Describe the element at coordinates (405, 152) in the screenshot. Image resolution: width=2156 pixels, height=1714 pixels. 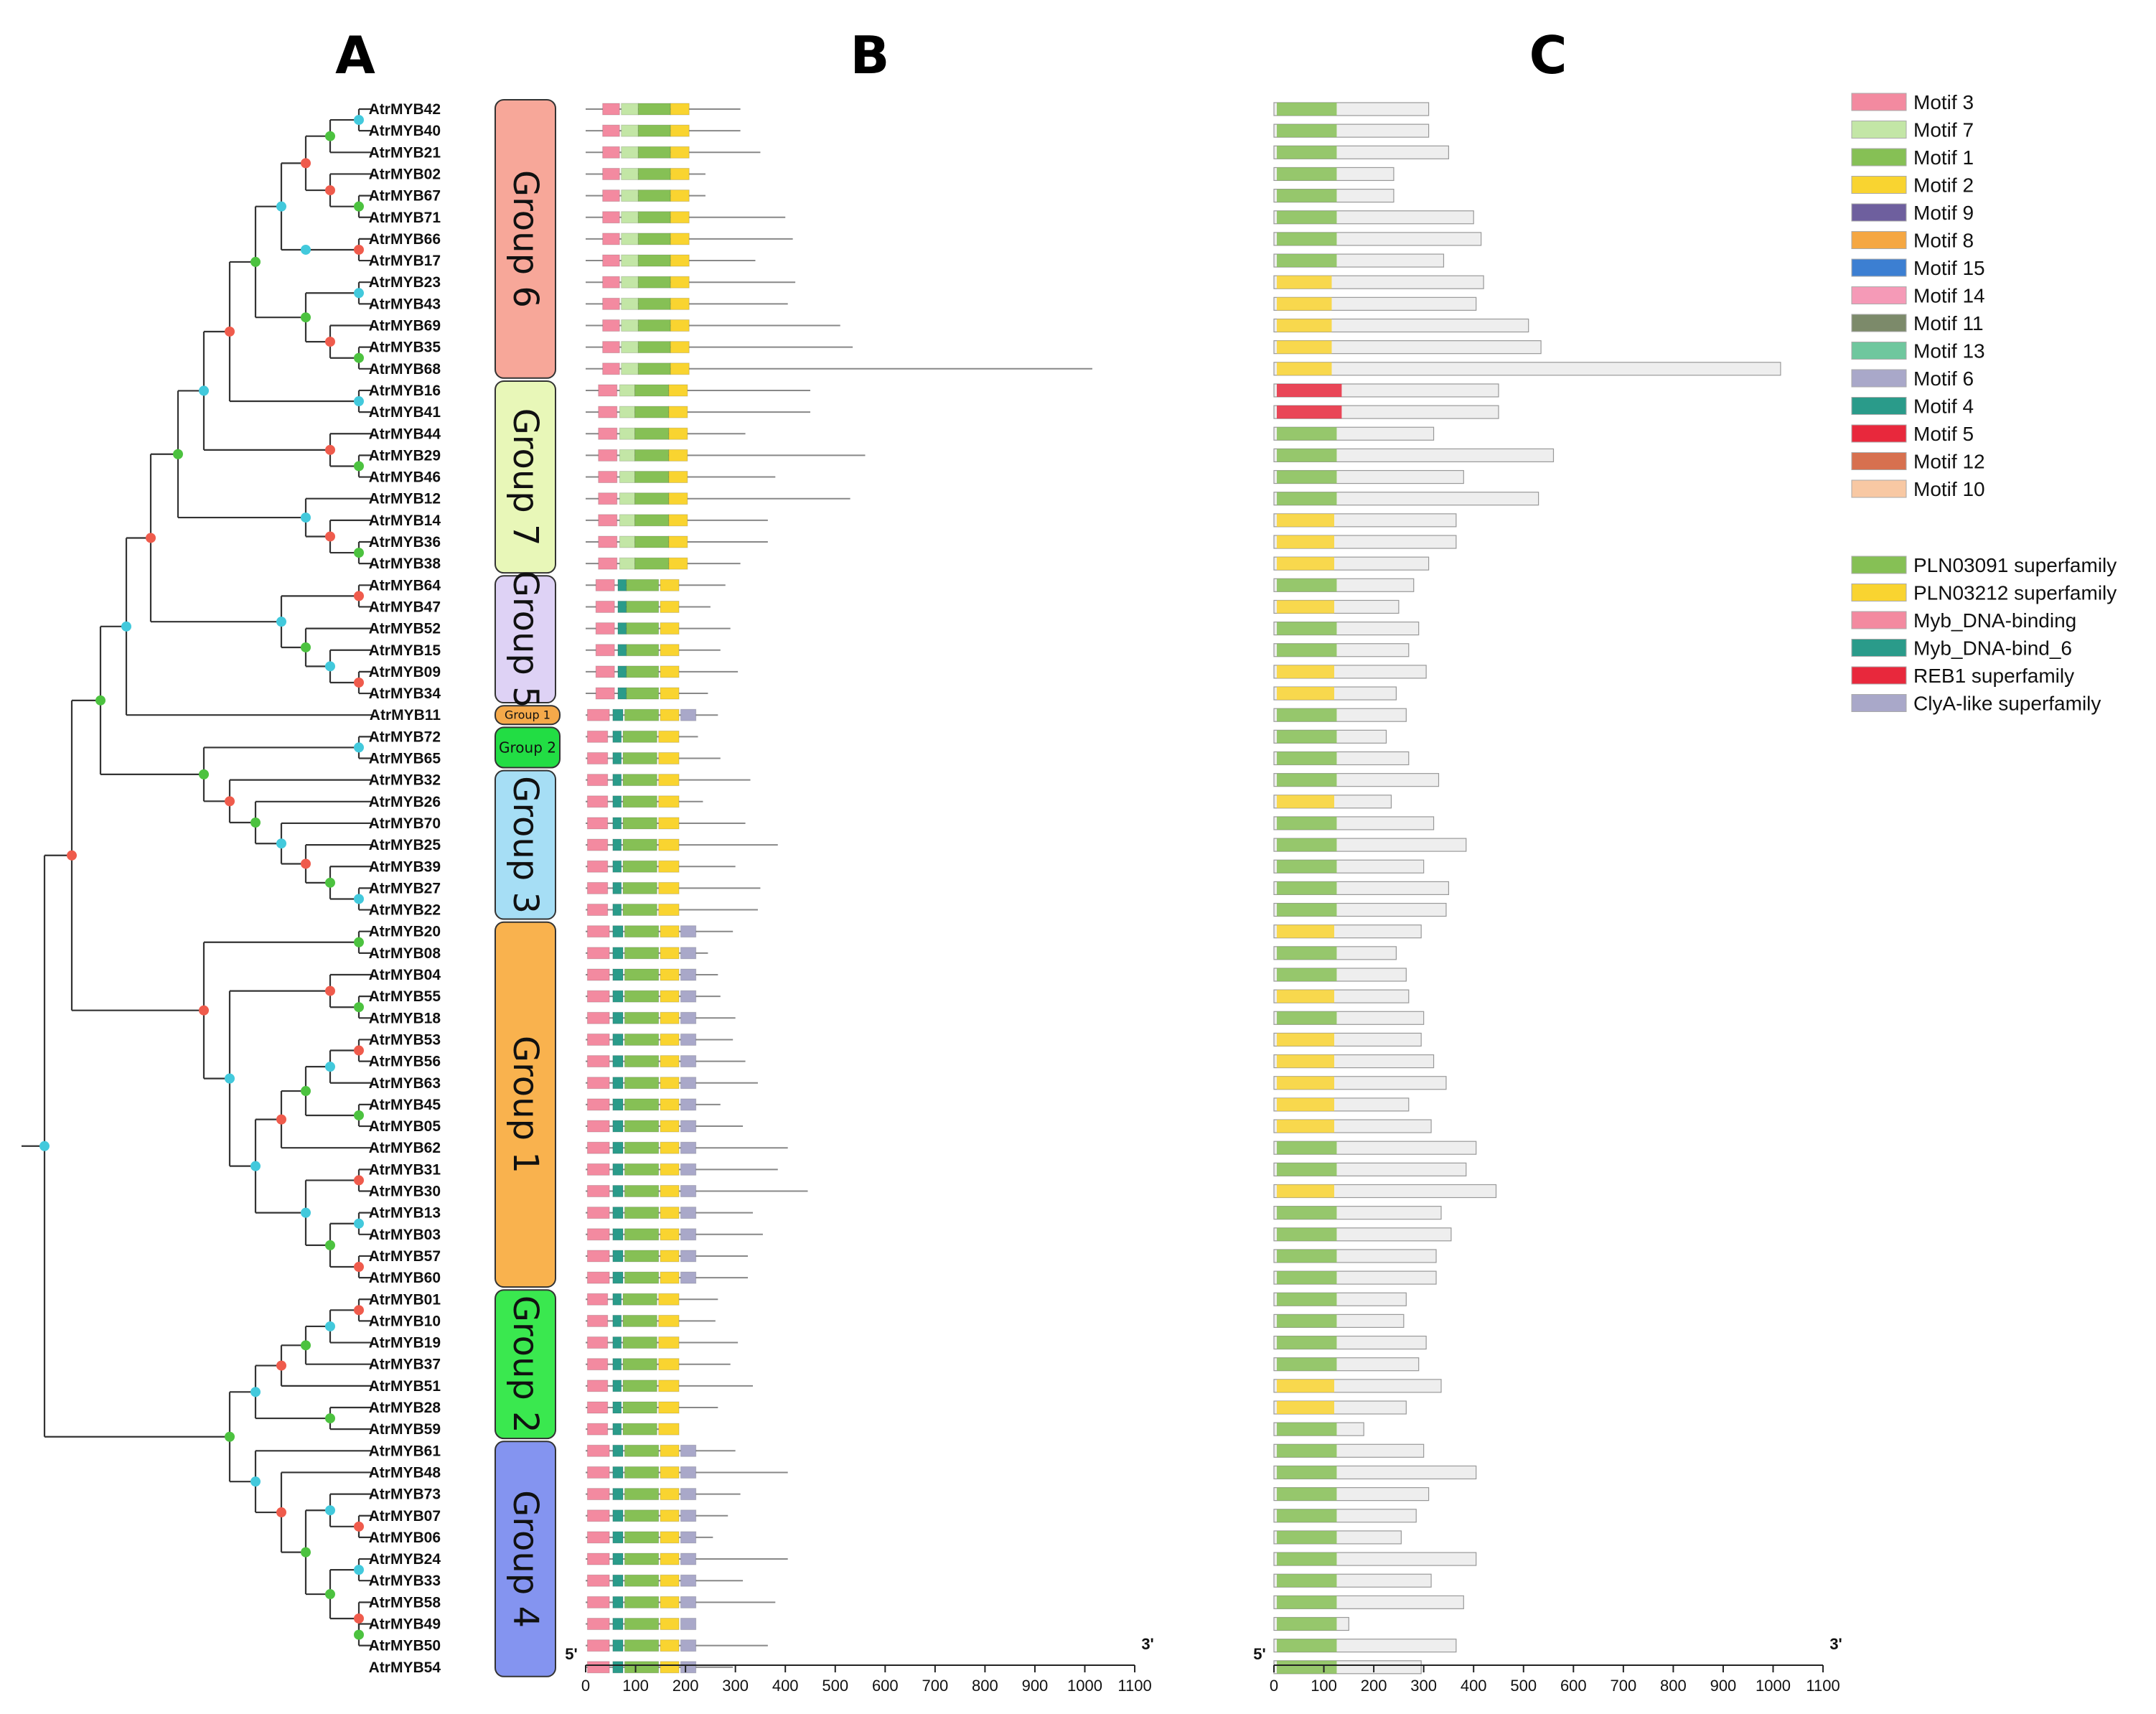
I see `gene-label: AtrMYB21` at that location.